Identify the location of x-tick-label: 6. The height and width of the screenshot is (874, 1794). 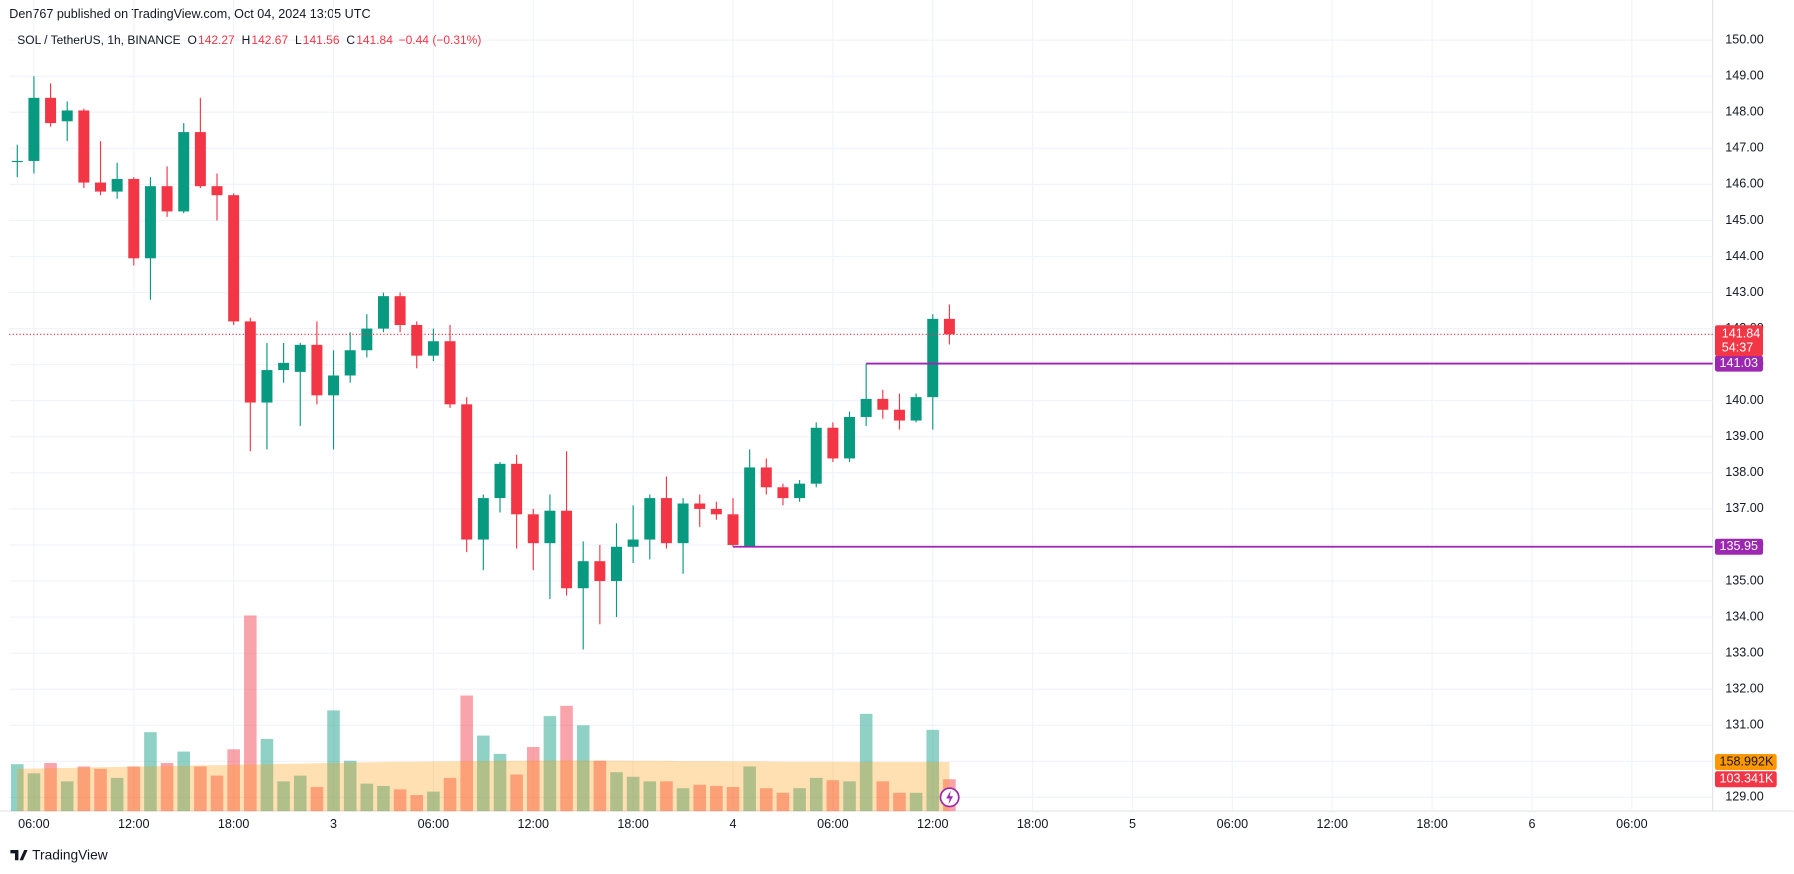
(1531, 824).